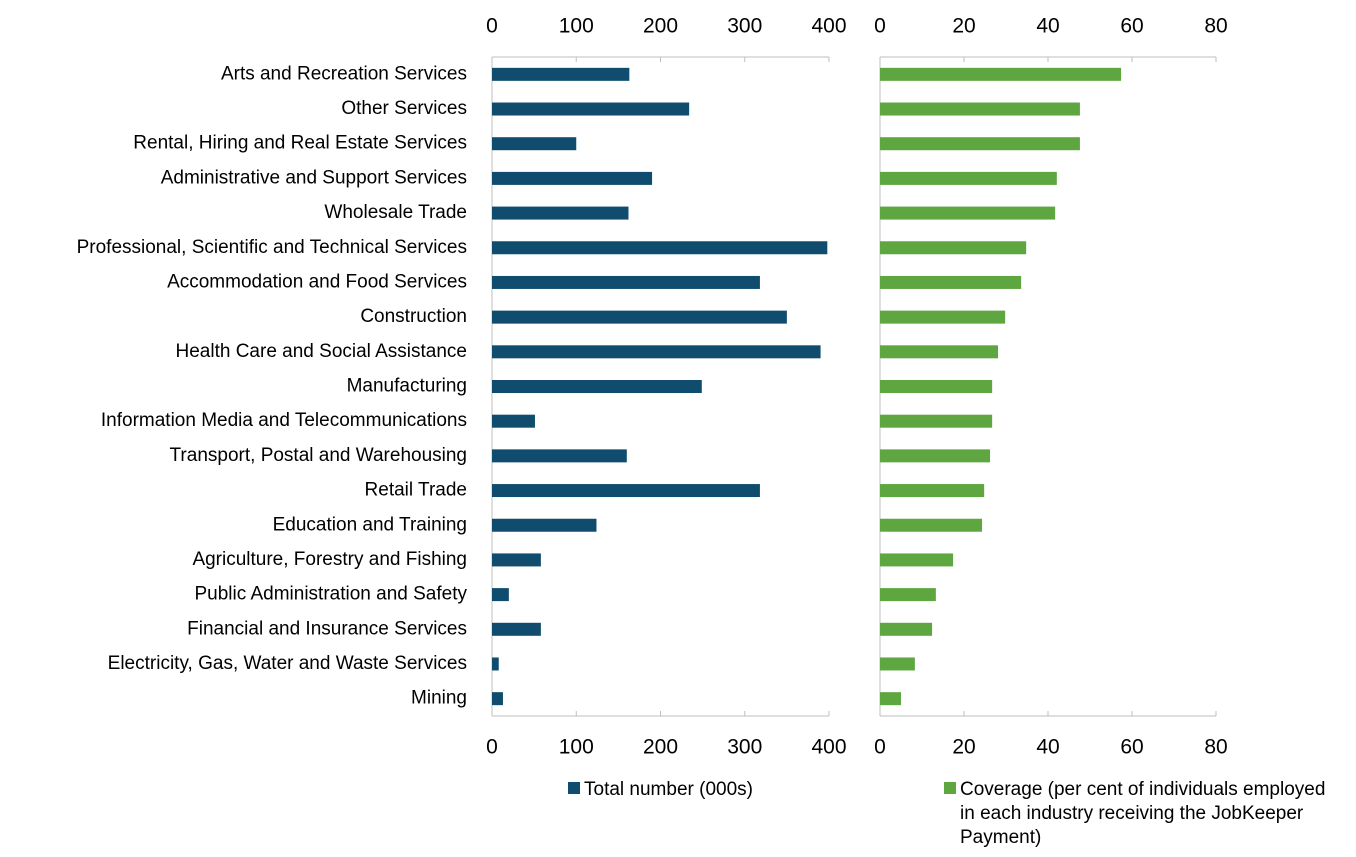 The height and width of the screenshot is (857, 1356). I want to click on category-label: Wholesale Trade, so click(395, 212).